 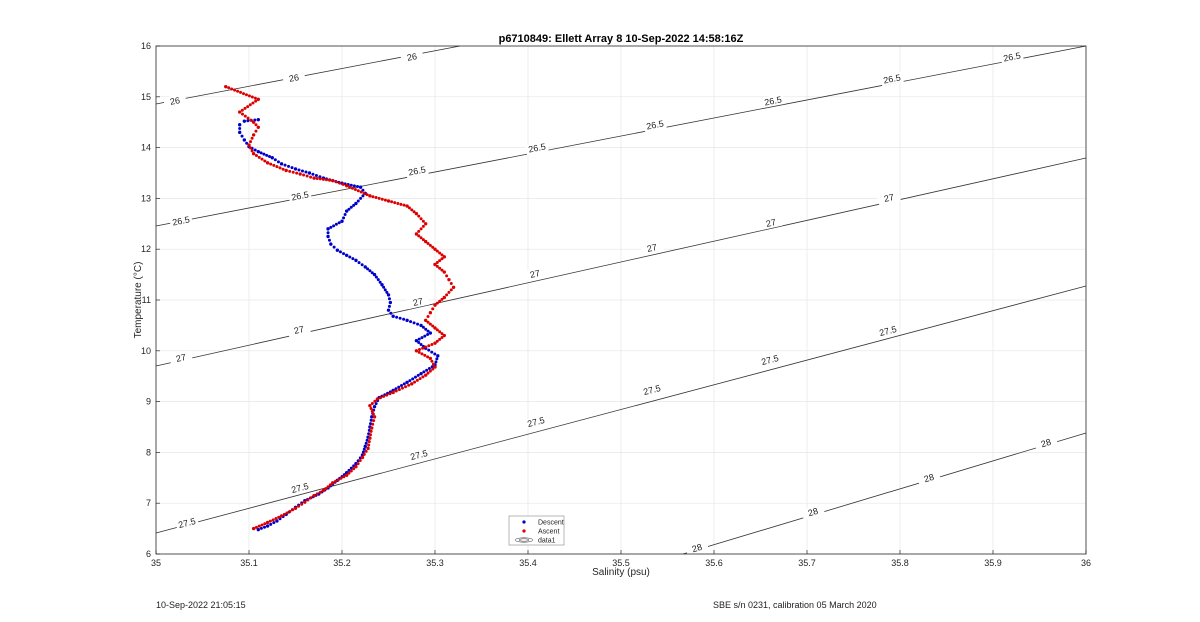 What do you see at coordinates (551, 523) in the screenshot?
I see `legend-descent-label: Descent` at bounding box center [551, 523].